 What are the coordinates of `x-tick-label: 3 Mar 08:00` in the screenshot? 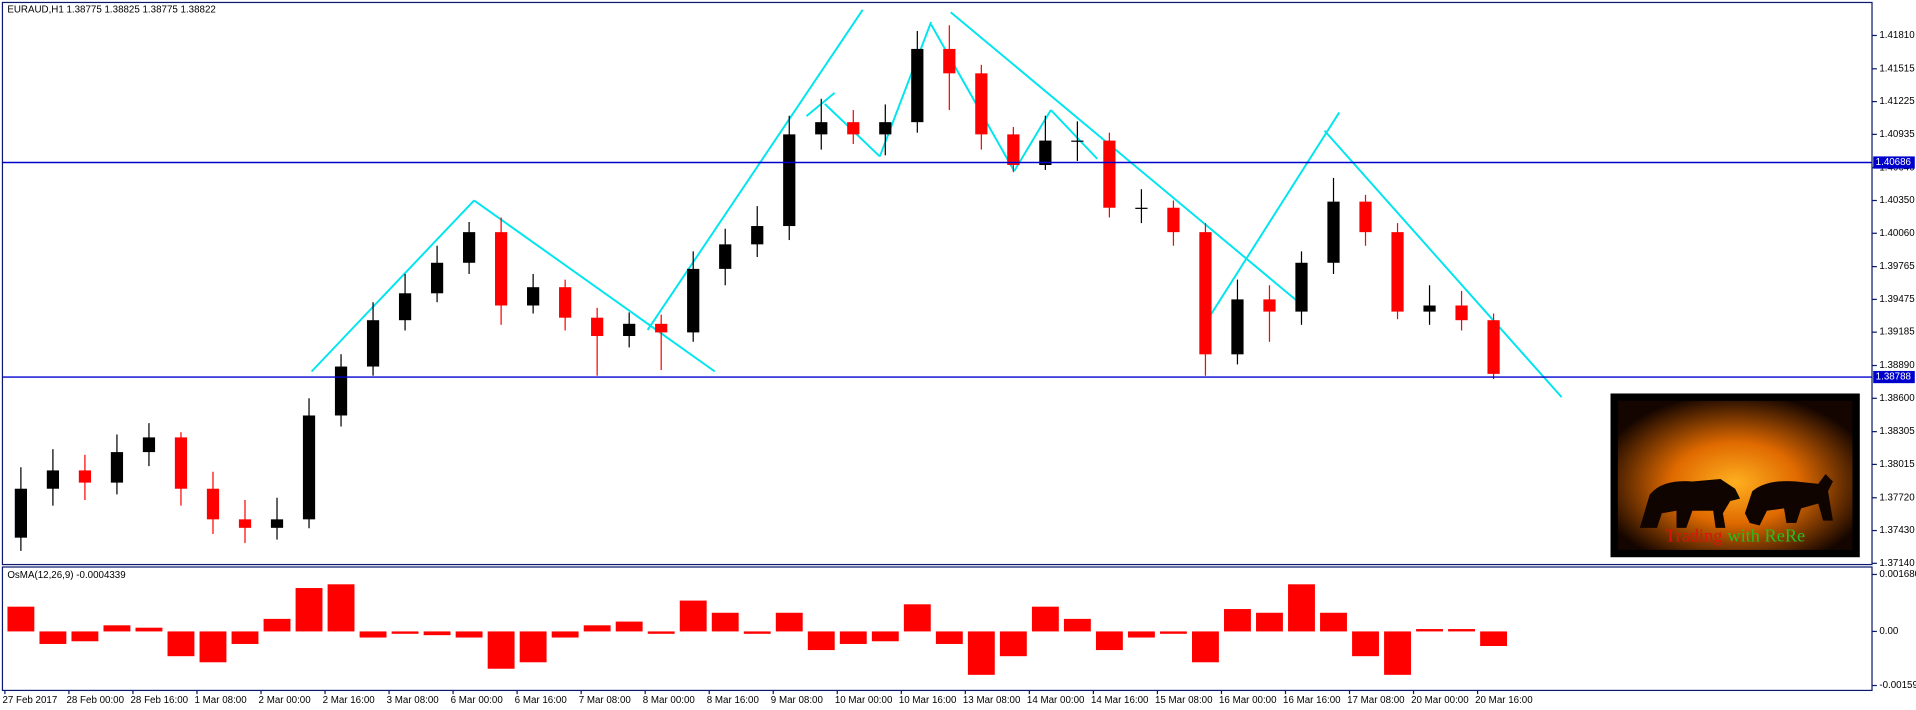 It's located at (413, 700).